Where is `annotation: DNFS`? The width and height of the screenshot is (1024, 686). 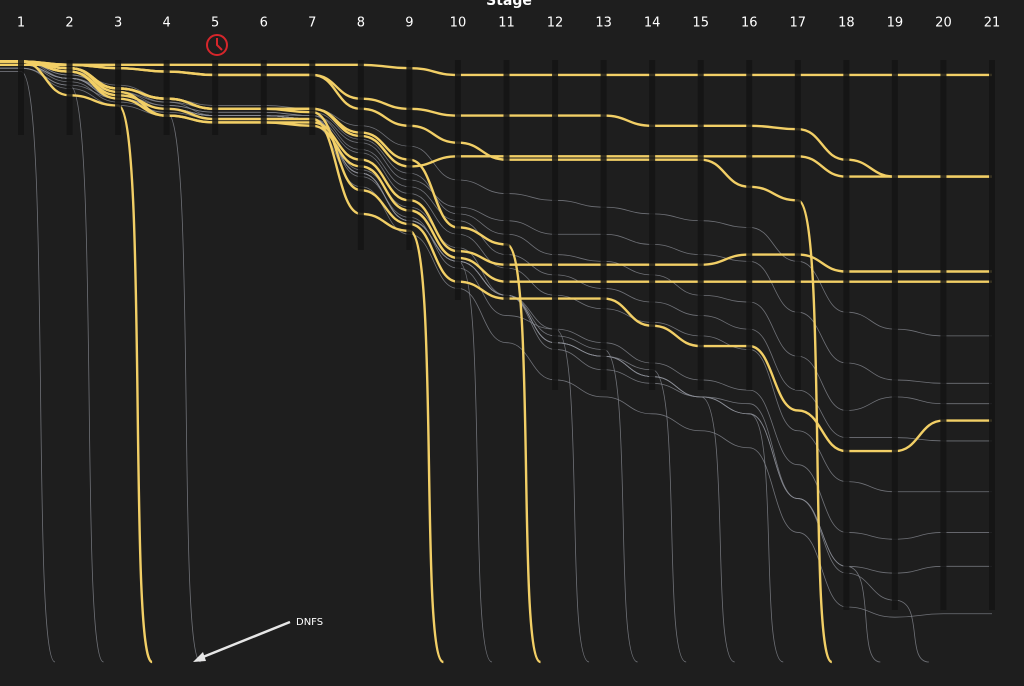
annotation: DNFS is located at coordinates (309, 622).